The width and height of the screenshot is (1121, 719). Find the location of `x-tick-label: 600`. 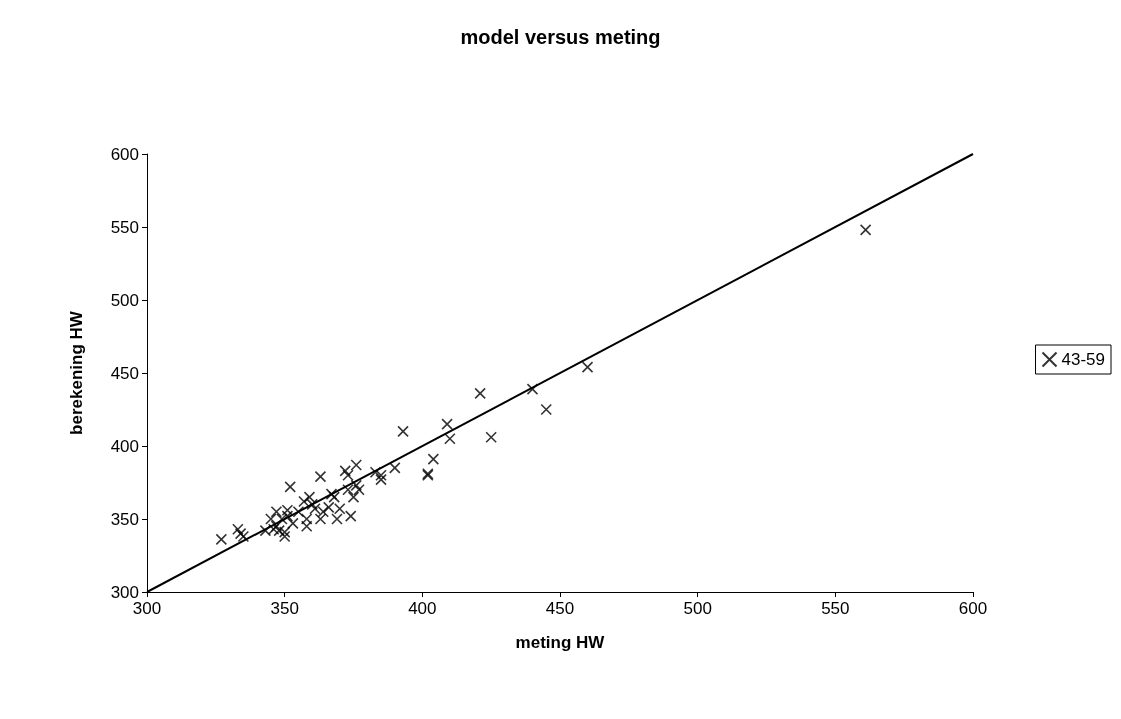

x-tick-label: 600 is located at coordinates (973, 608).